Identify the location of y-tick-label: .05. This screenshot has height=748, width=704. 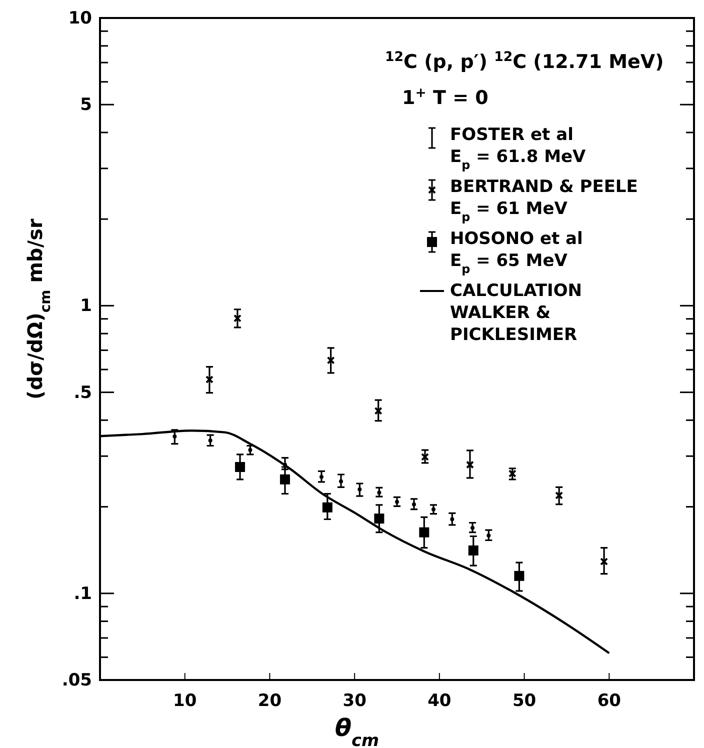
(77, 680).